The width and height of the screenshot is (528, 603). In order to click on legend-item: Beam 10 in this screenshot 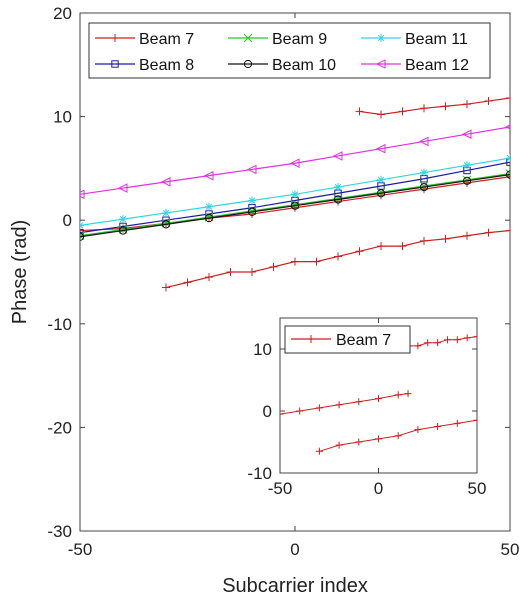, I will do `click(282, 65)`.